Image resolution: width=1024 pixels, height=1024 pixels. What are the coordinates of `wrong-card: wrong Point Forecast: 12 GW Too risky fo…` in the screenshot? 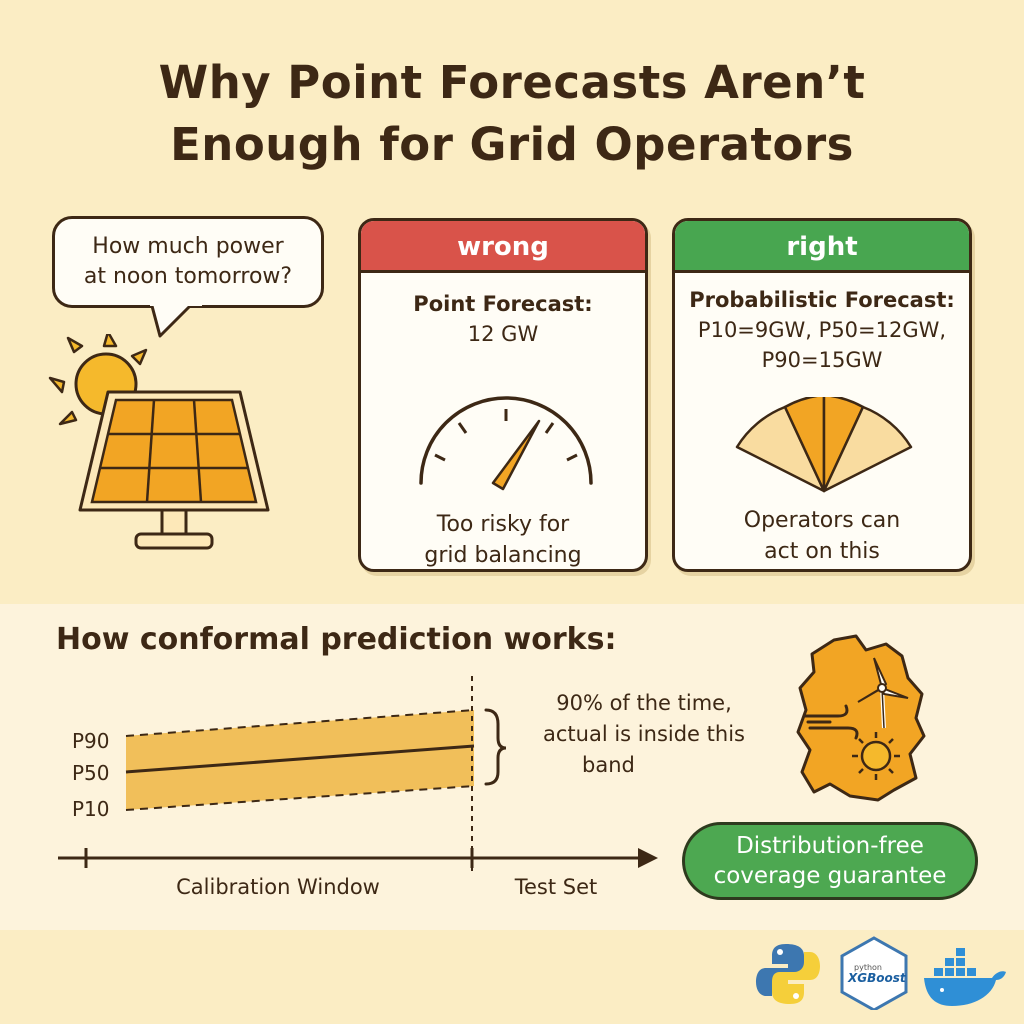 It's located at (503, 395).